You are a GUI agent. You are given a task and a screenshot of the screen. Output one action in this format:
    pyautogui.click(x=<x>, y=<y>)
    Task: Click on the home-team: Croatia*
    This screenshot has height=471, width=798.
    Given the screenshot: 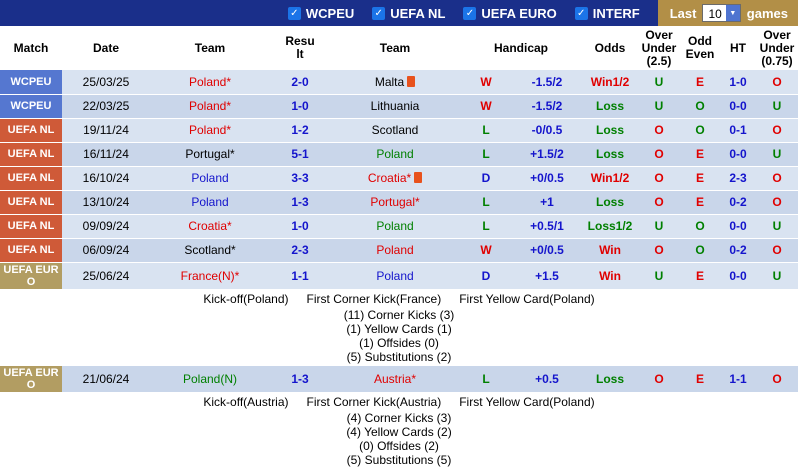 What is the action you would take?
    pyautogui.click(x=210, y=226)
    